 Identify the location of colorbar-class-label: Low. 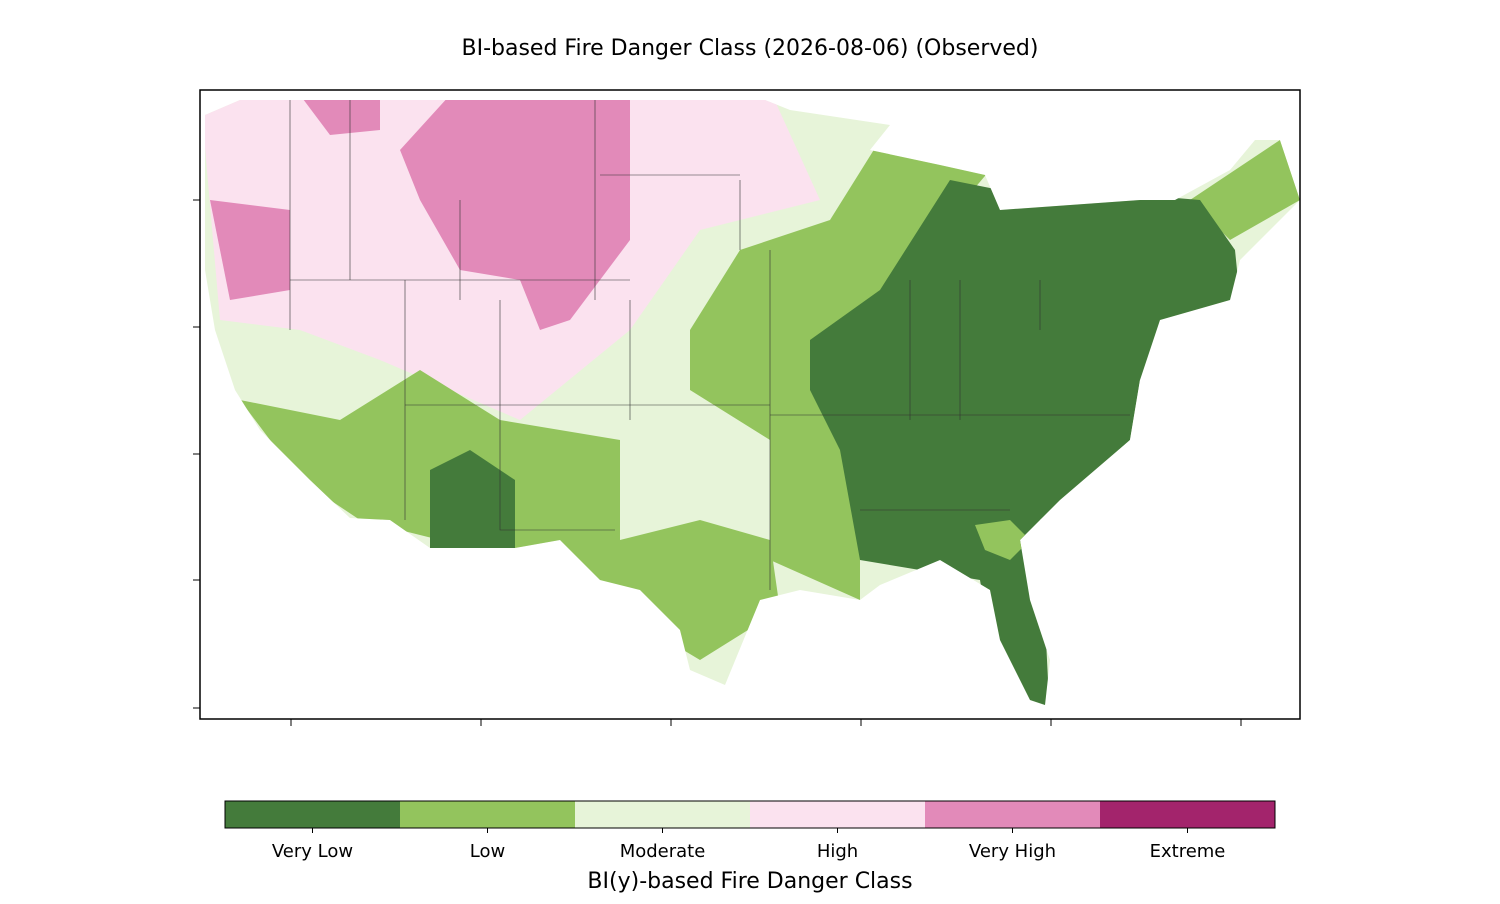
(487, 851).